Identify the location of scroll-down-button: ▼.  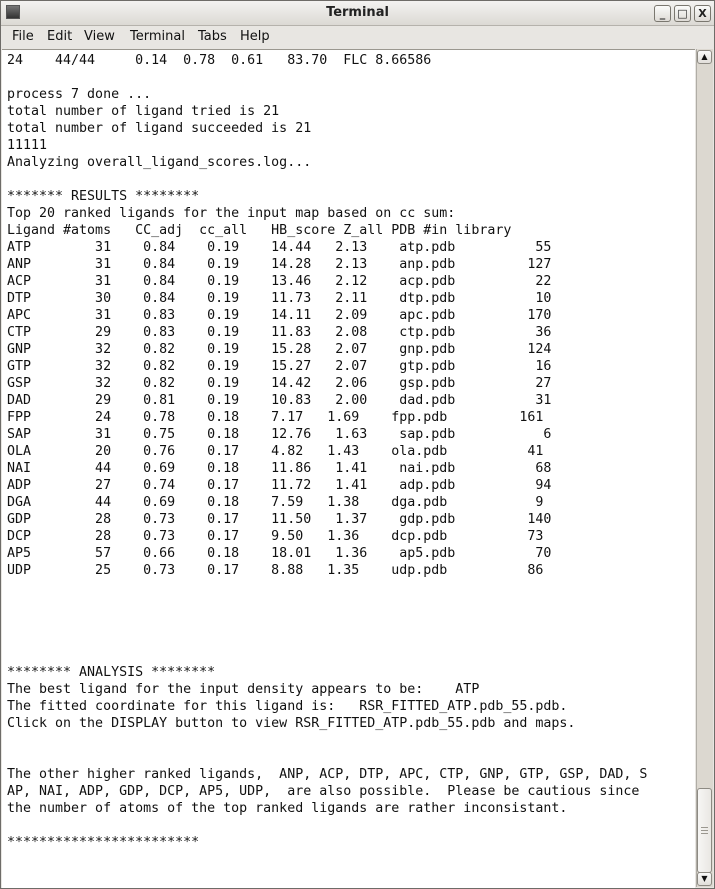
(704, 879).